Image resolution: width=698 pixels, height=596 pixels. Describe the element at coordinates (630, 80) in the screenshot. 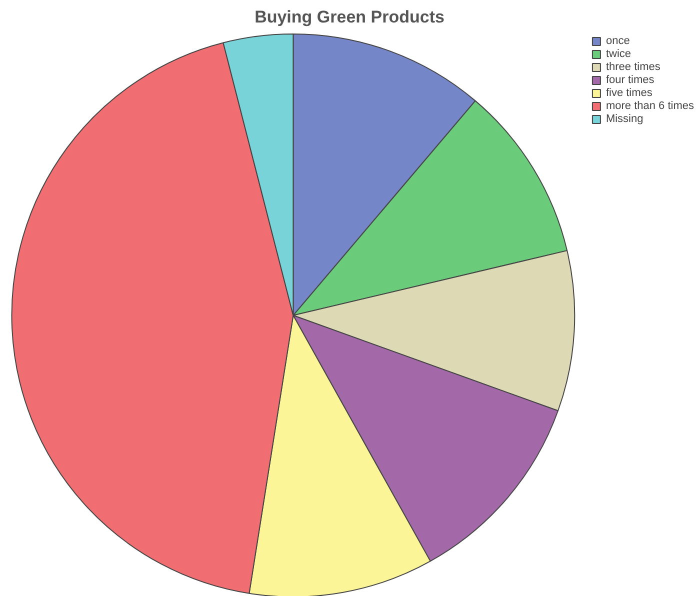

I see `legend-label: four times` at that location.